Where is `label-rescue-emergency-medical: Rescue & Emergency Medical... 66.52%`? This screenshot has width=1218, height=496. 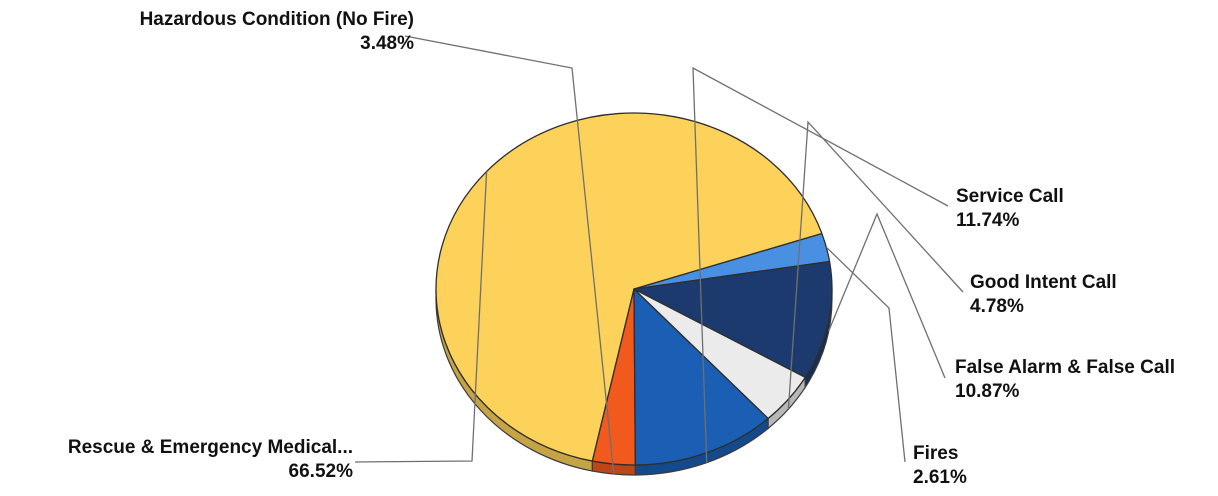
label-rescue-emergency-medical: Rescue & Emergency Medical... 66.52% is located at coordinates (176, 460).